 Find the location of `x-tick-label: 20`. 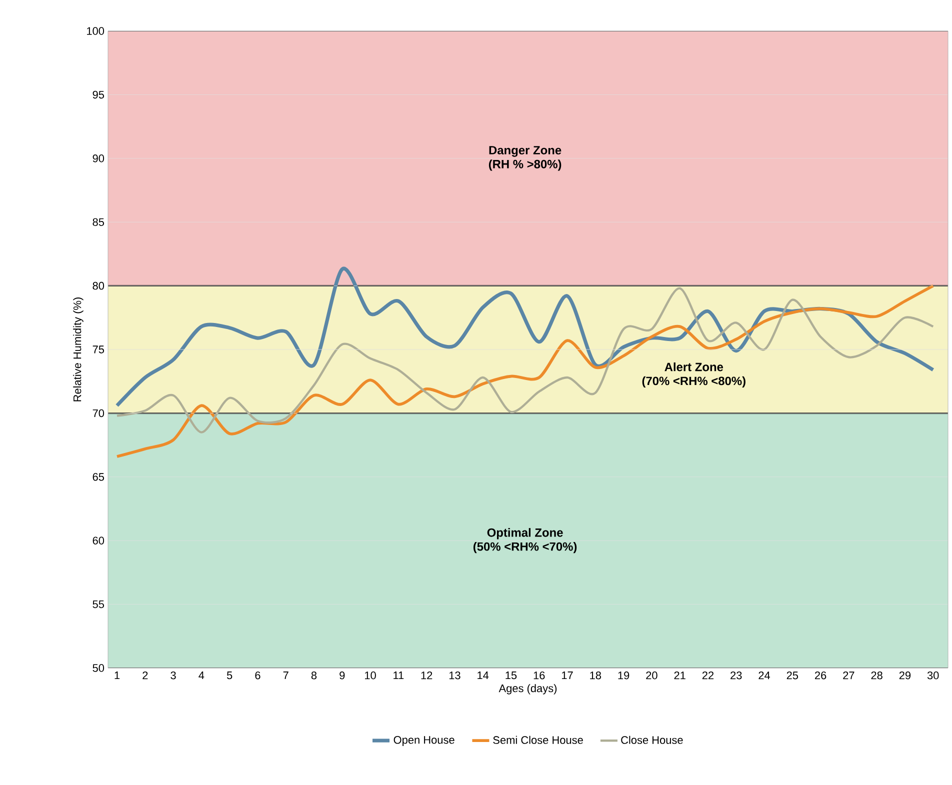

x-tick-label: 20 is located at coordinates (652, 676).